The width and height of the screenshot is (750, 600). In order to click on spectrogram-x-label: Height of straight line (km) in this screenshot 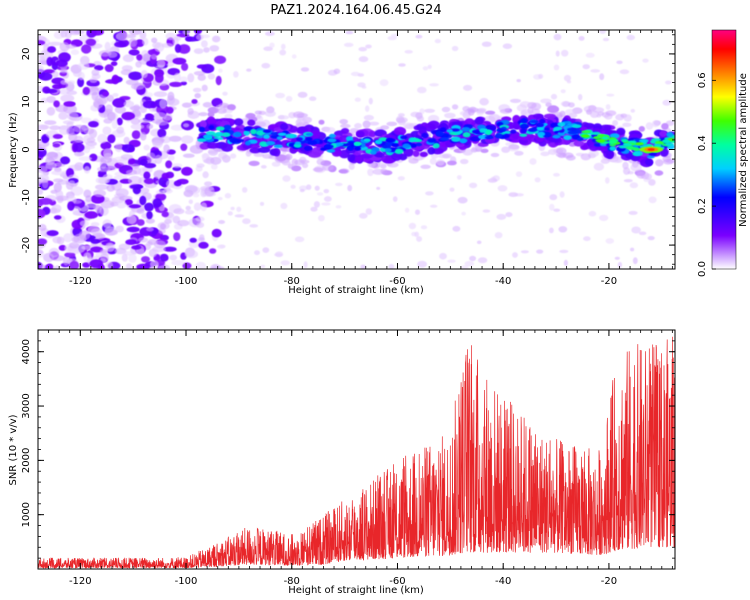, I will do `click(356, 290)`.